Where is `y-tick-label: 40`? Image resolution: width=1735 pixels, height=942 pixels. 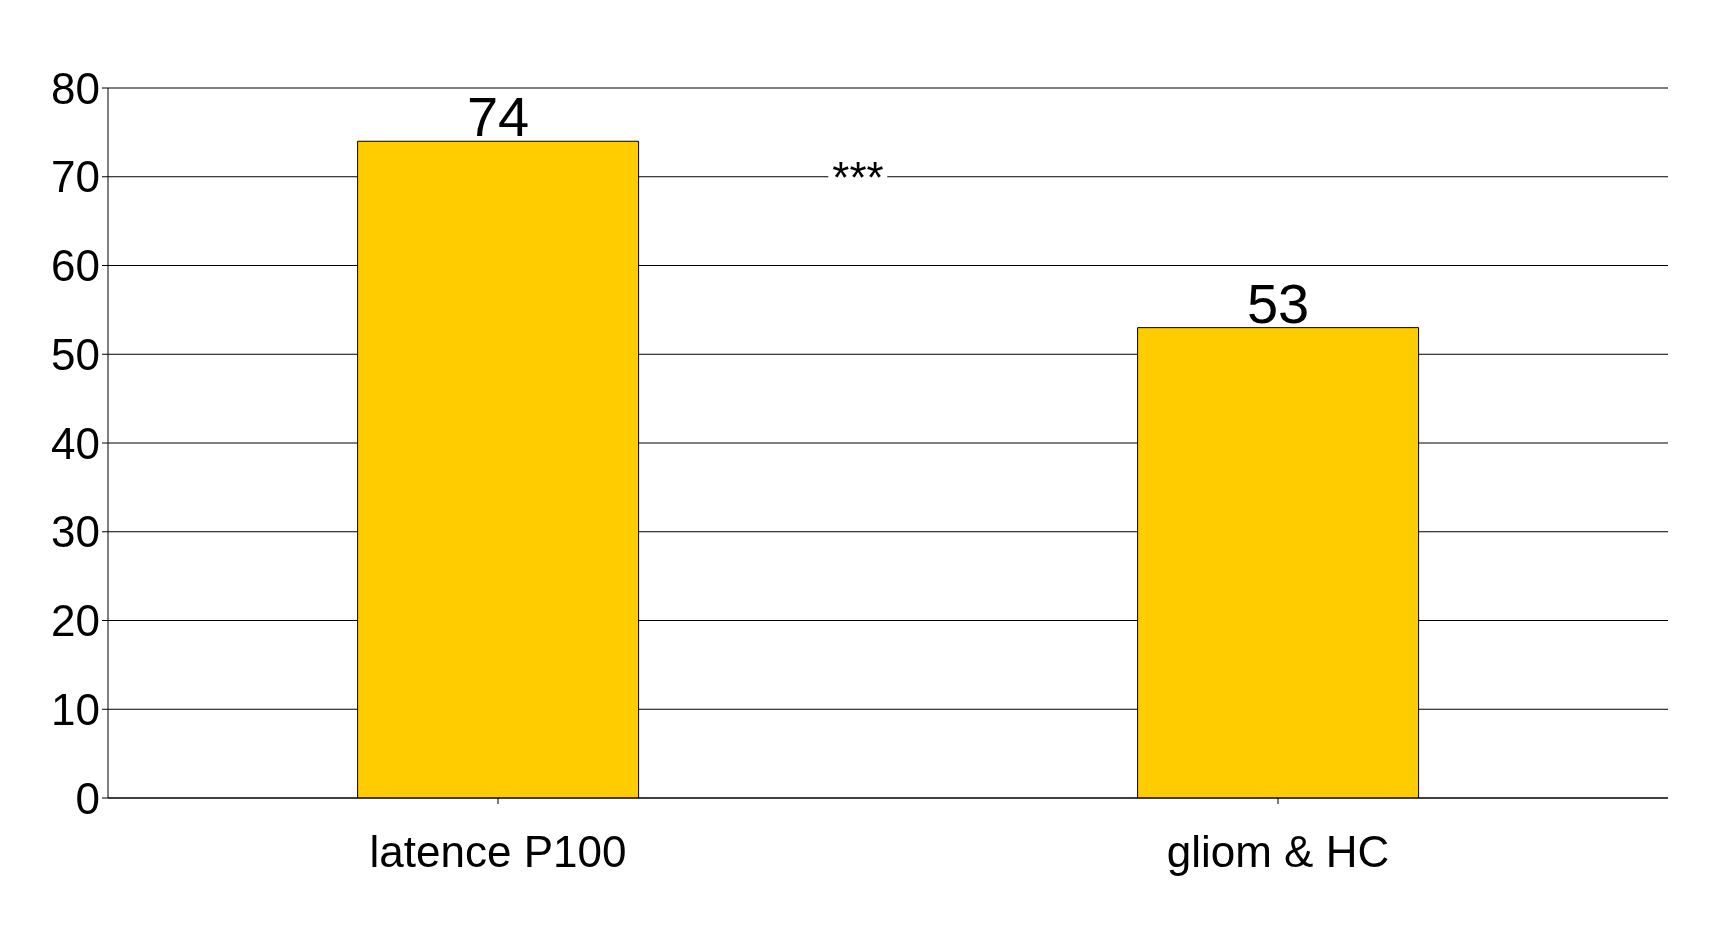 y-tick-label: 40 is located at coordinates (75, 443).